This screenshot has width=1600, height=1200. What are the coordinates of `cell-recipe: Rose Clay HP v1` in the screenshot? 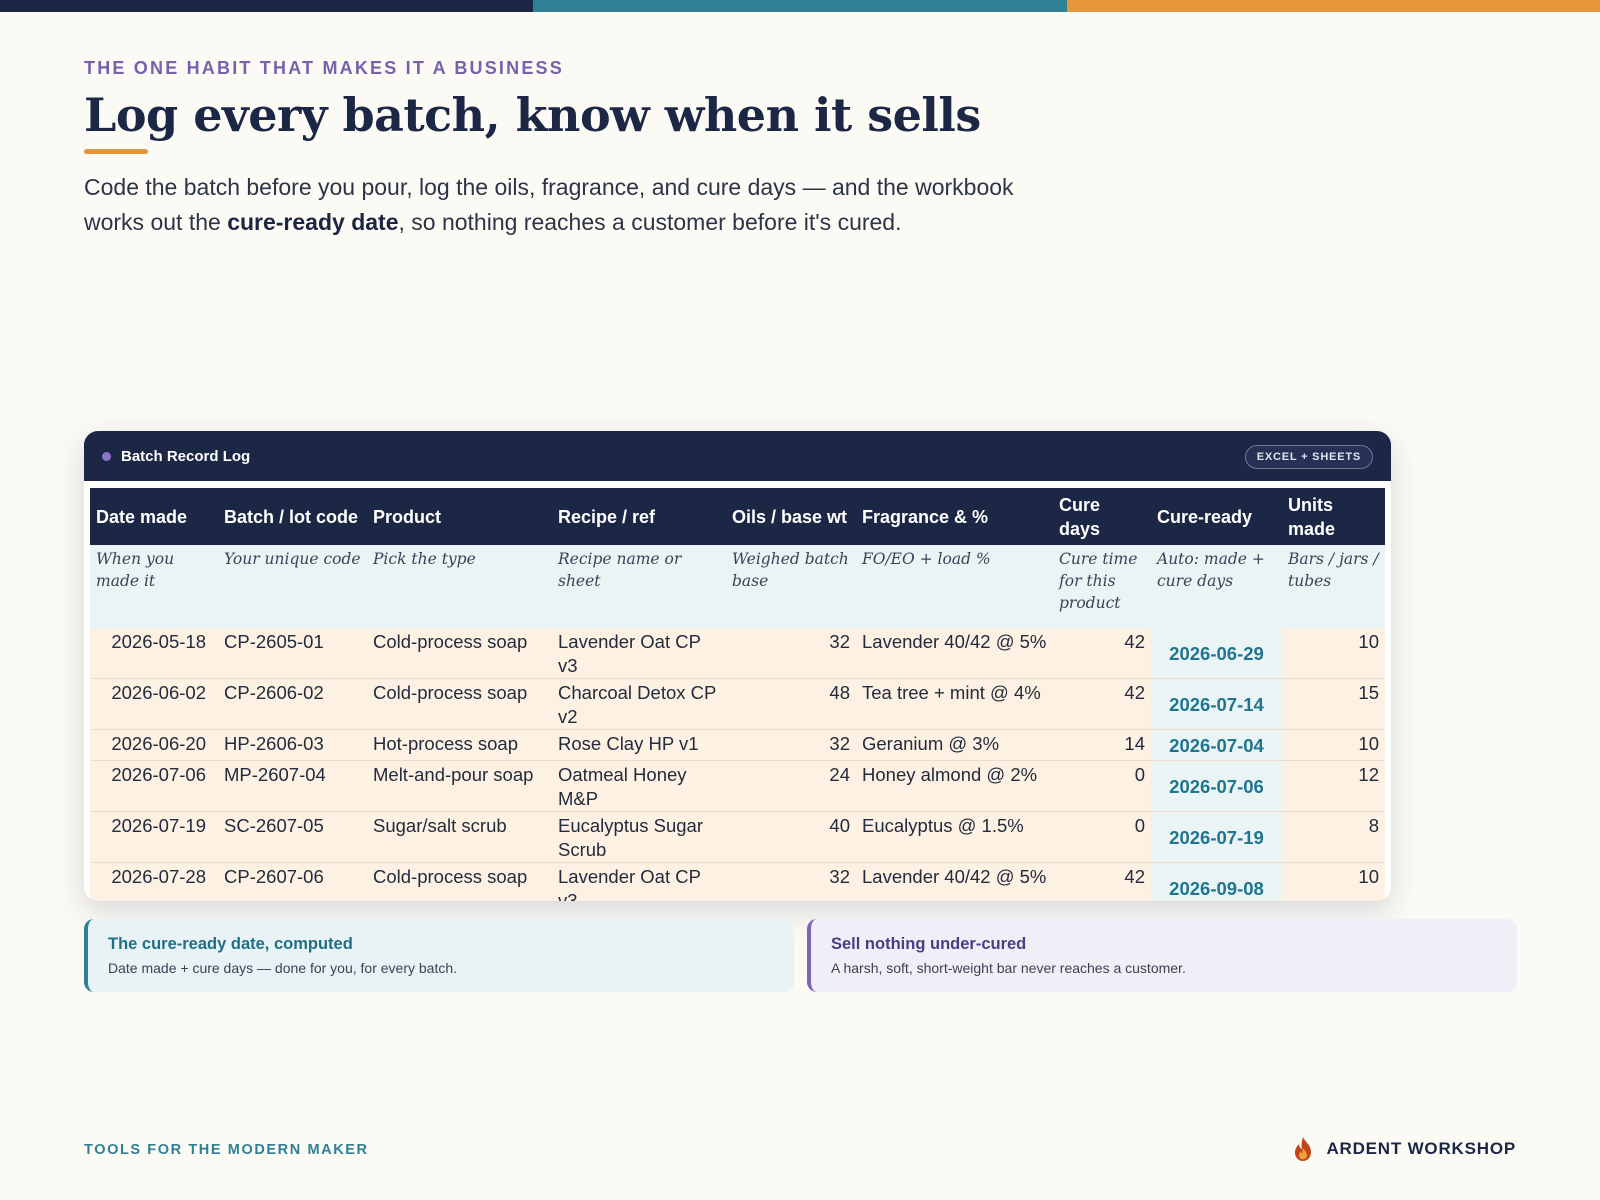 It's located at (639, 745).